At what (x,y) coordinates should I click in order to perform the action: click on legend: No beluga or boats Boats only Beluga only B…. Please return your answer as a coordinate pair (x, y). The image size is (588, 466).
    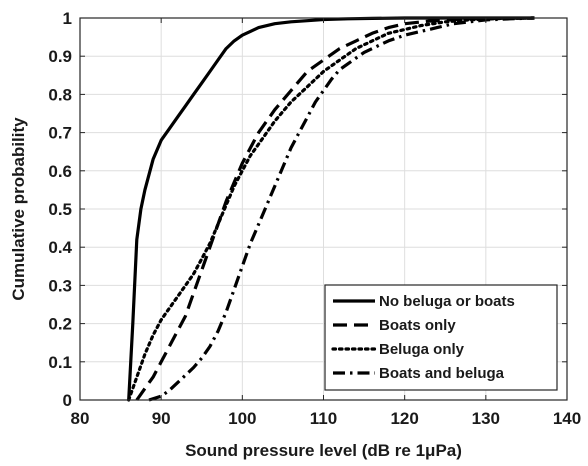
    Looking at the image, I should click on (441, 337).